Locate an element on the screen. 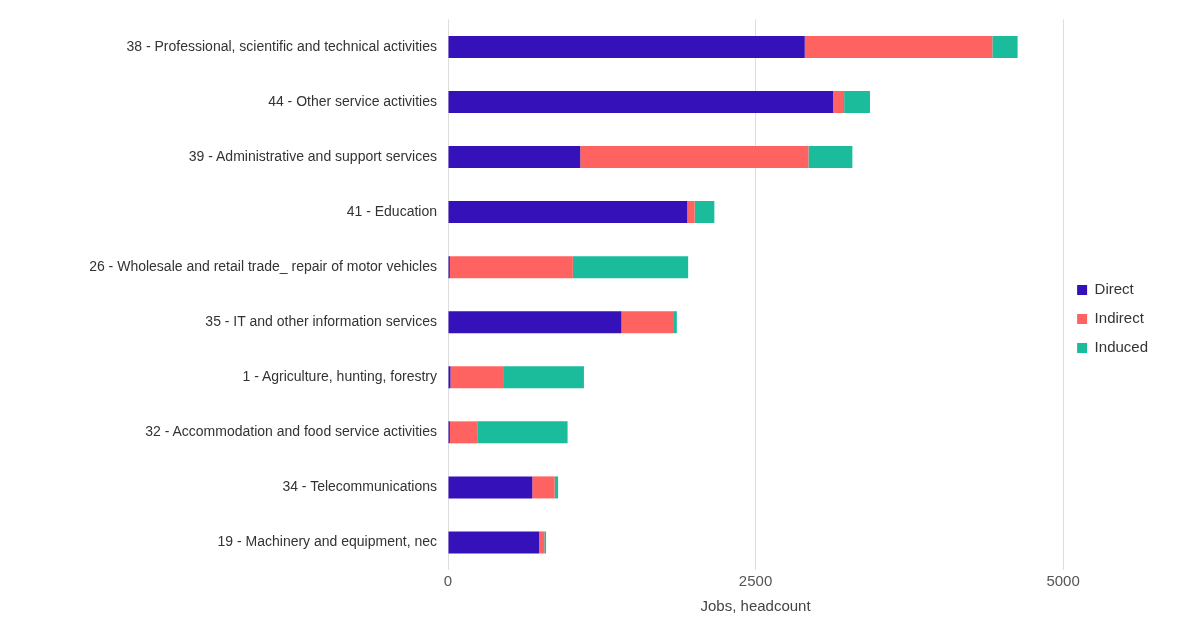  y-tick-label: 35 - IT and other information services is located at coordinates (321, 321).